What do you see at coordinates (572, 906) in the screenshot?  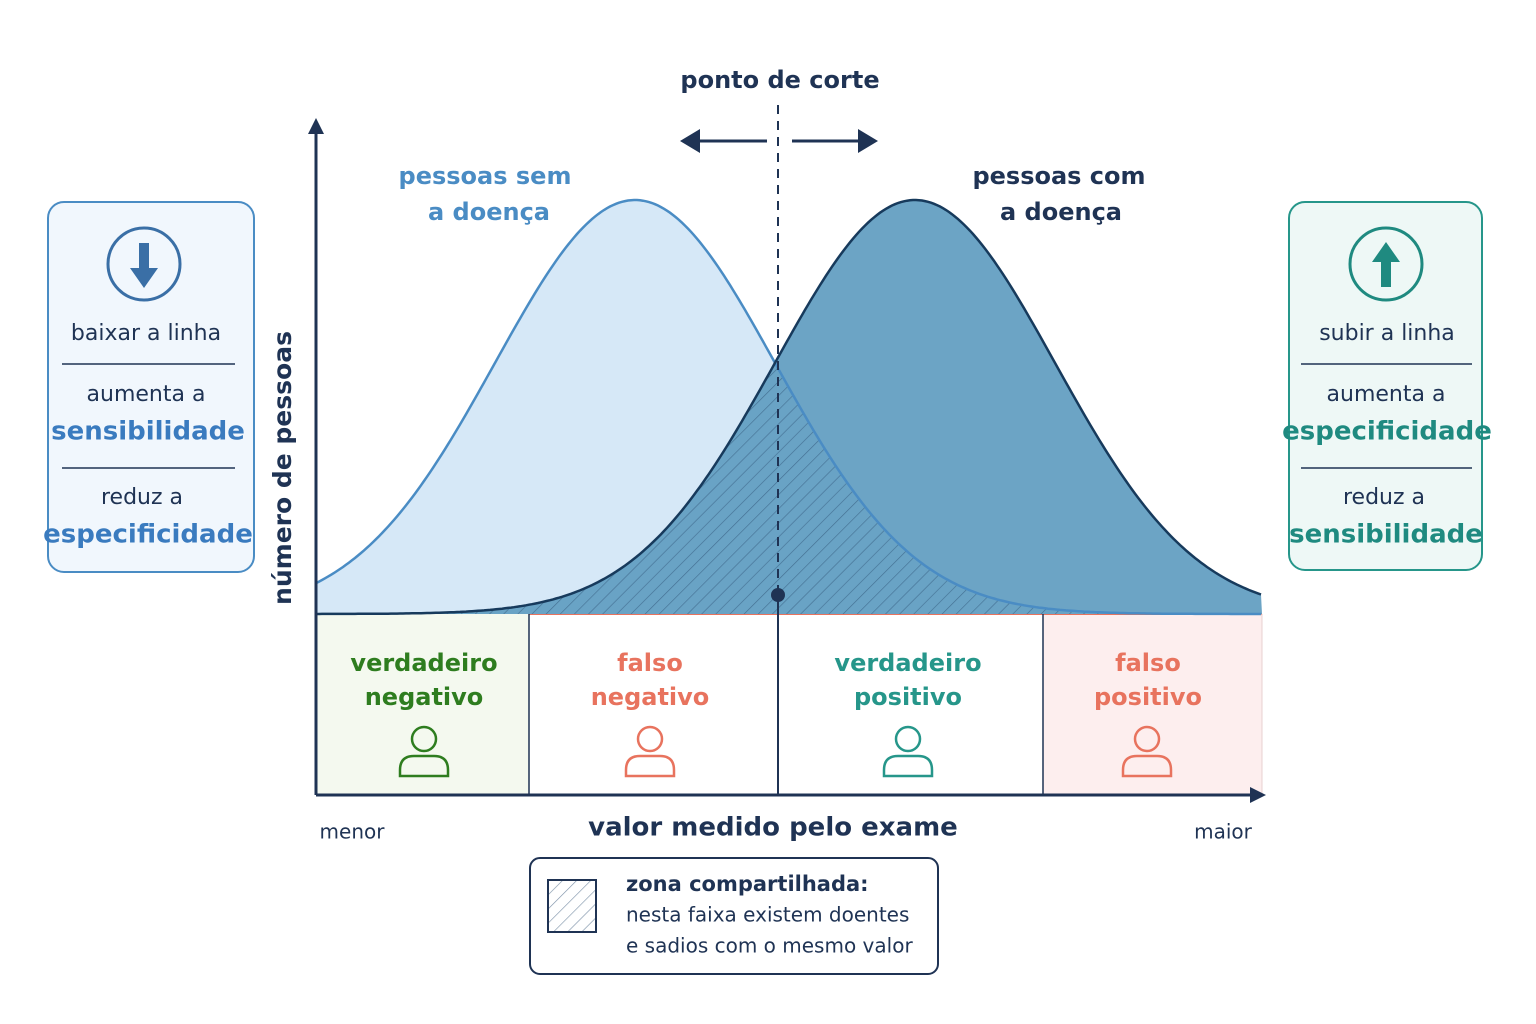 I see `legend-swatch` at bounding box center [572, 906].